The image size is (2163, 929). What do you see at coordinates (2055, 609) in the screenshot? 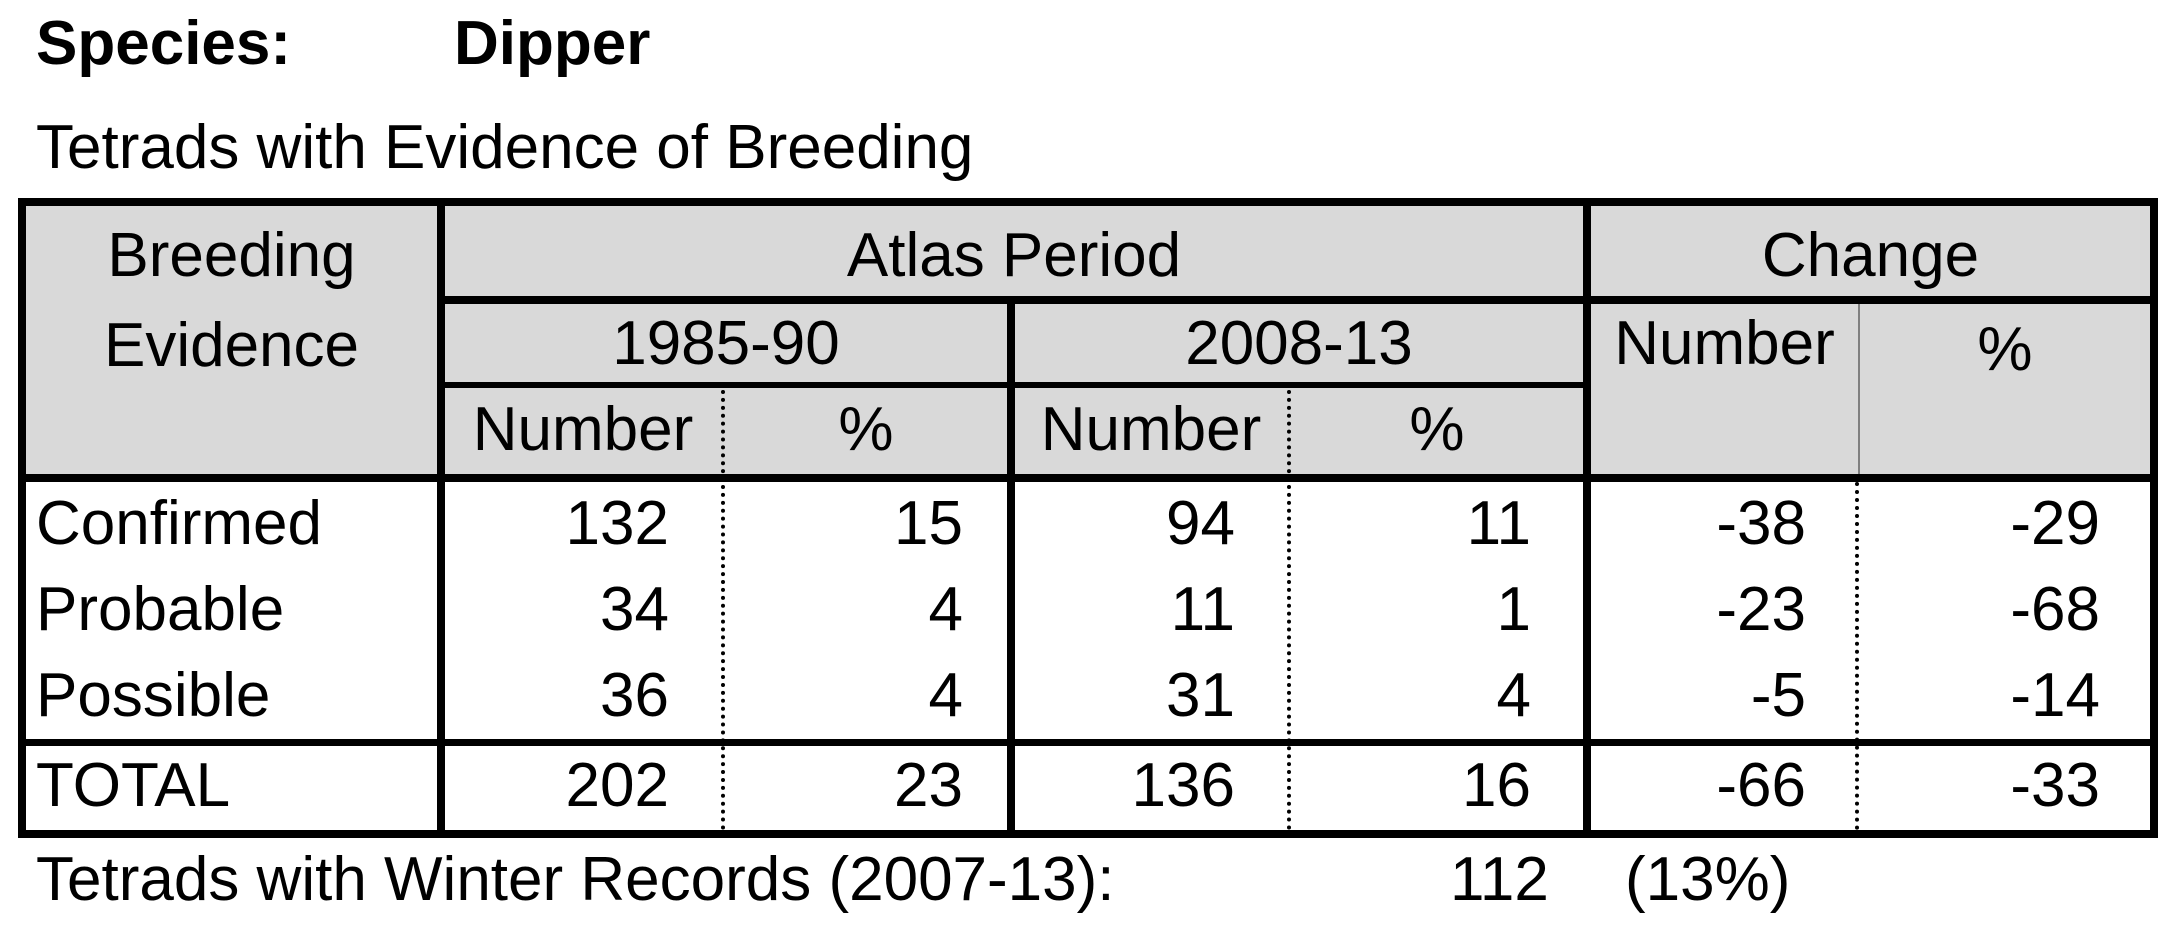
I see `cell-probable-change-pct: -68` at bounding box center [2055, 609].